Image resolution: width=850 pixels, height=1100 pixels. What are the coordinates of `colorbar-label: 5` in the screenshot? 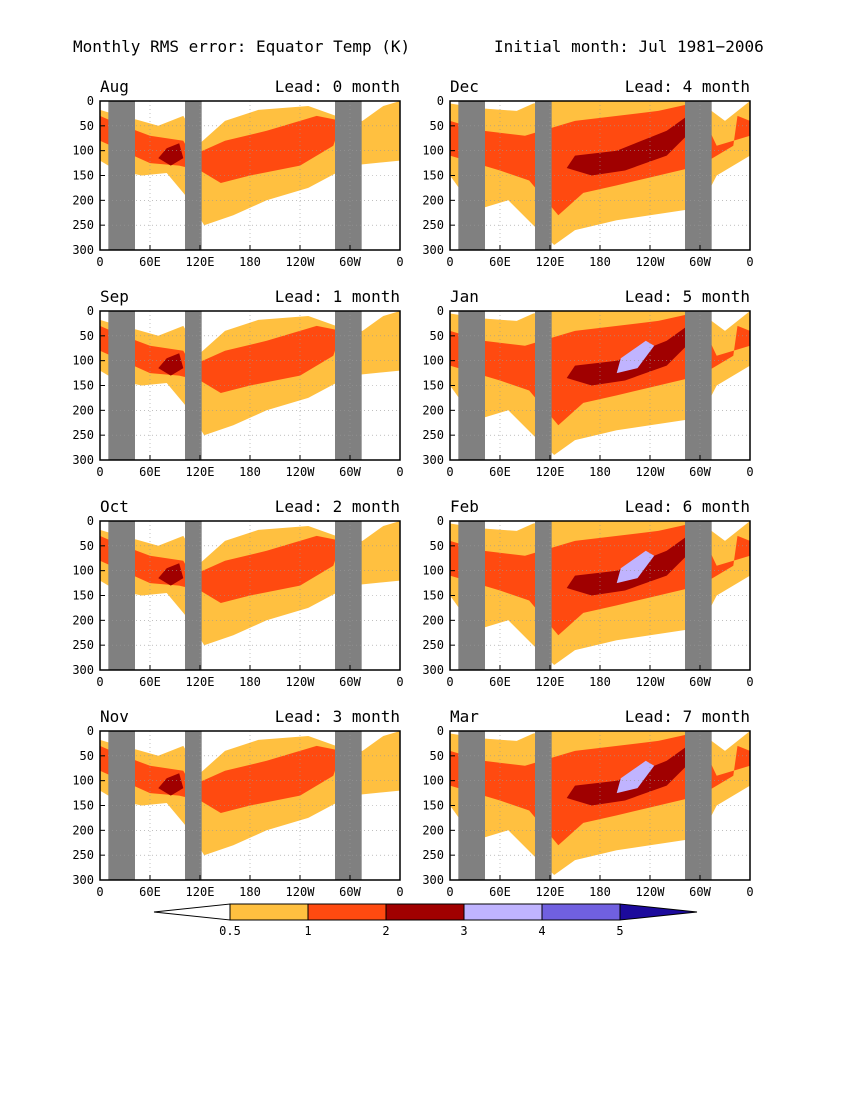 It's located at (619, 931).